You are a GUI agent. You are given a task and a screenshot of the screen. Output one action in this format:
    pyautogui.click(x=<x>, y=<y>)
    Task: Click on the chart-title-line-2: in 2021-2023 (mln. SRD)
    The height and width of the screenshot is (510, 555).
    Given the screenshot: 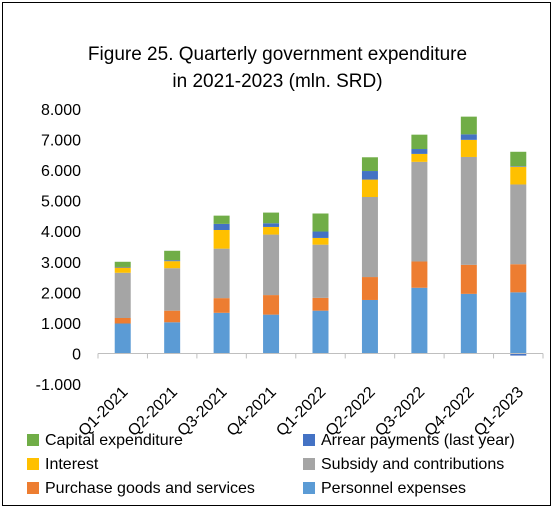 What is the action you would take?
    pyautogui.click(x=277, y=81)
    